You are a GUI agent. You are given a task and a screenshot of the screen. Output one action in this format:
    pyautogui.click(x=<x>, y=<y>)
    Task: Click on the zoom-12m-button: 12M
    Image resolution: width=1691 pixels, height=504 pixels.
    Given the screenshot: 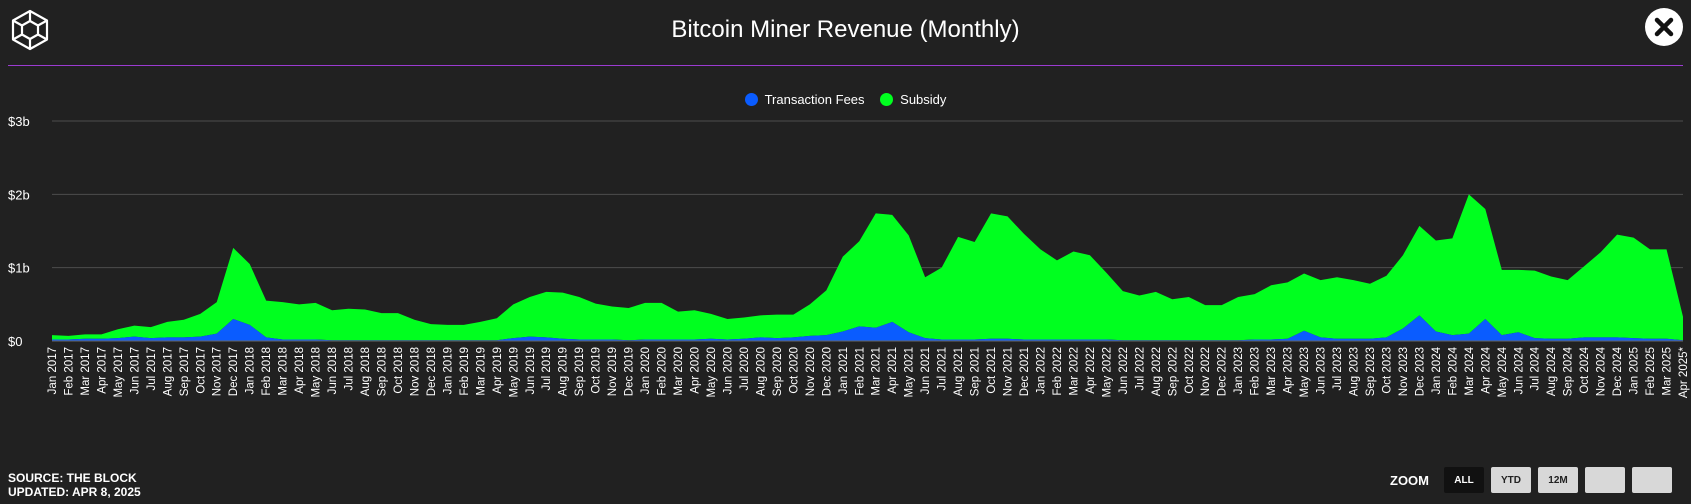 What is the action you would take?
    pyautogui.click(x=1558, y=480)
    